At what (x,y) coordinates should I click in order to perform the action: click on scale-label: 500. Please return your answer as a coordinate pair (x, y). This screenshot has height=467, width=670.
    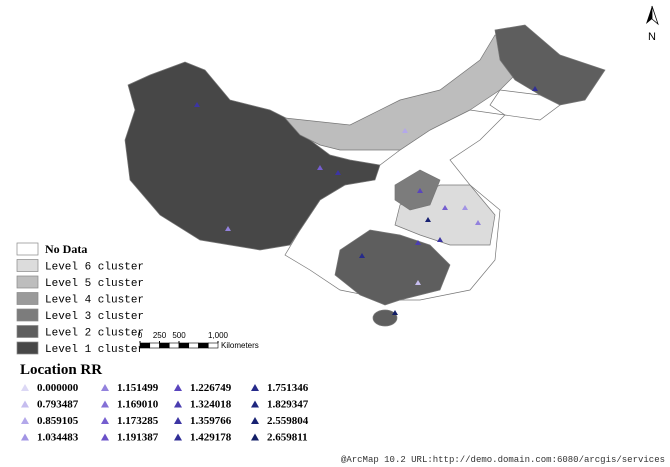
    Looking at the image, I should click on (179, 335).